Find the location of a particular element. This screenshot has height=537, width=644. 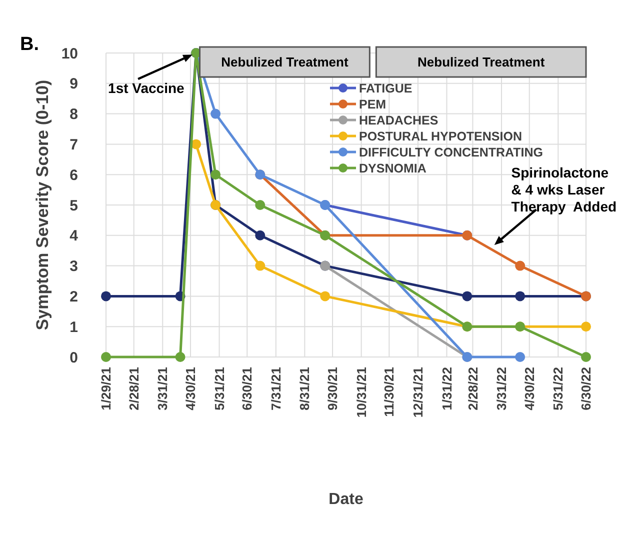

y-tick-label: 3 is located at coordinates (74, 267).